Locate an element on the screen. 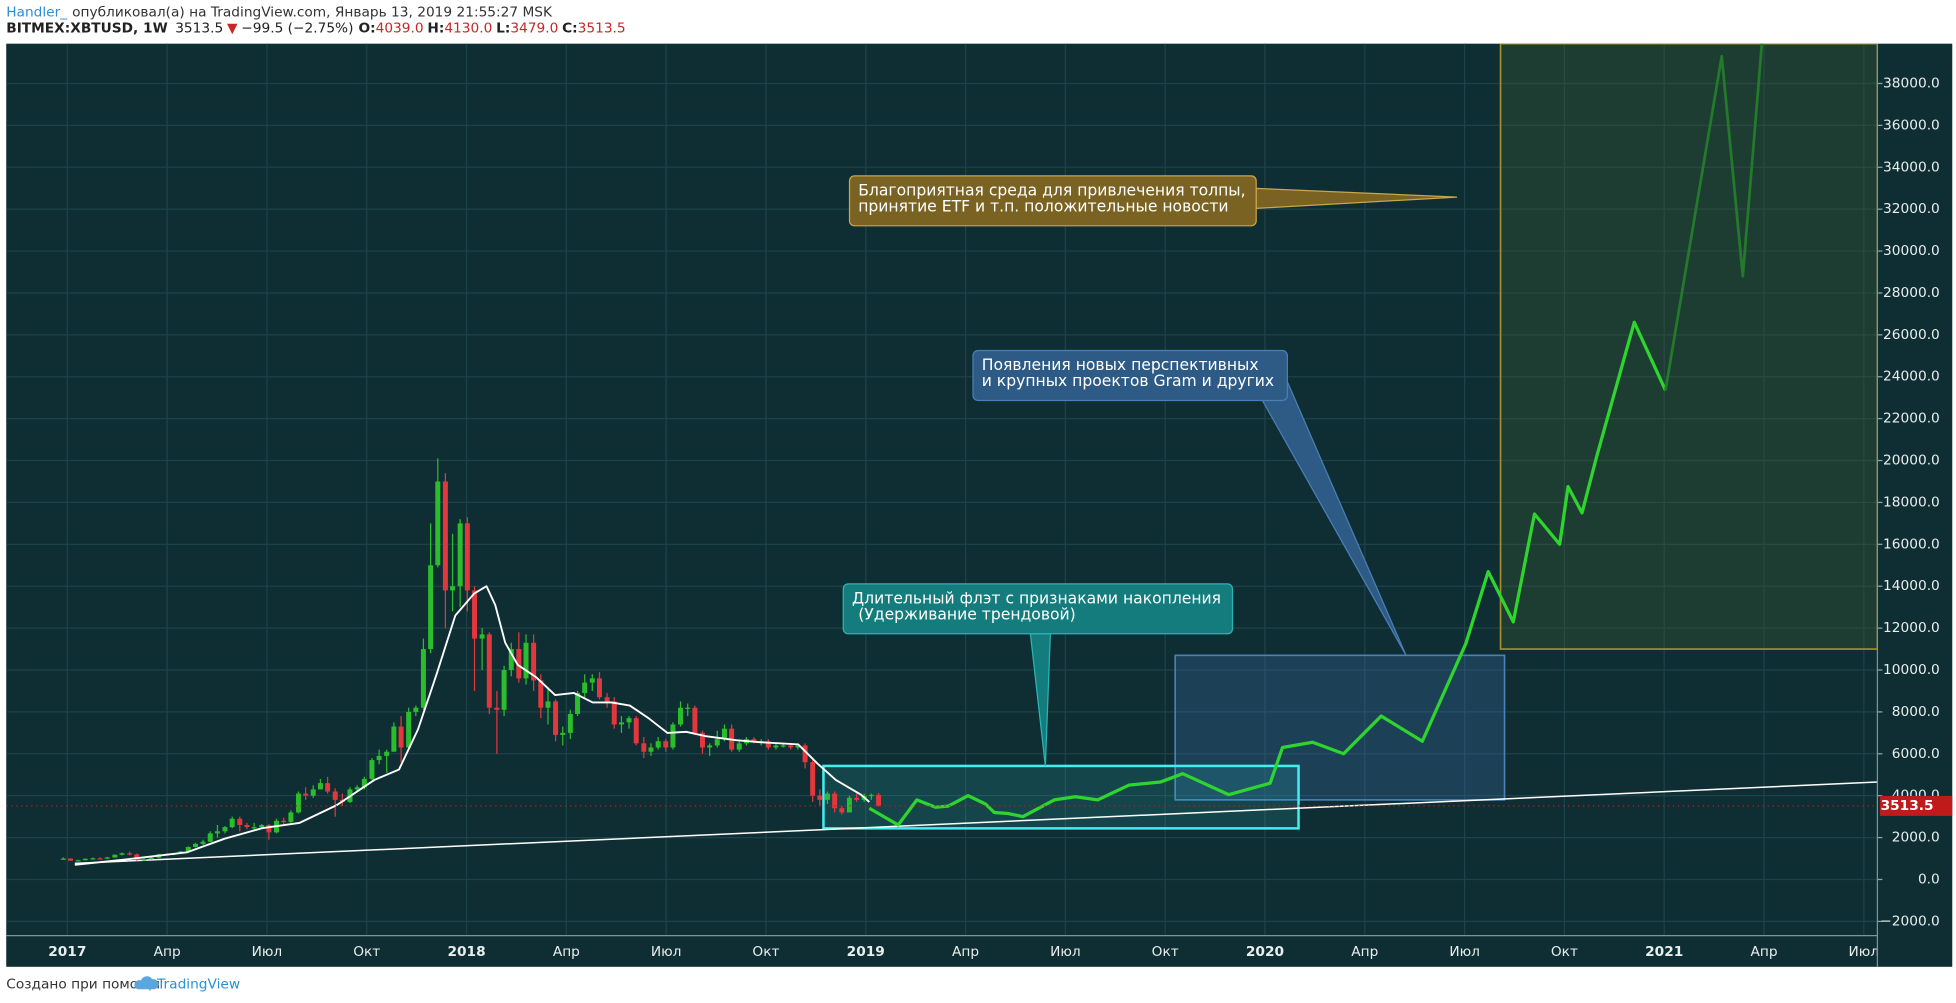 The height and width of the screenshot is (1003, 1956). author: Handler_ is located at coordinates (36, 13).